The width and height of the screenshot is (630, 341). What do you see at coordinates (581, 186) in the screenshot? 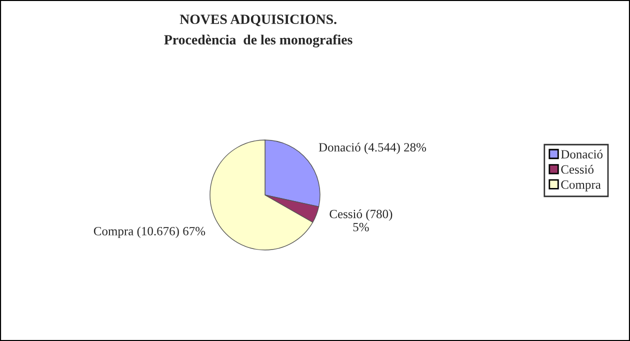
I see `legend-label: Compra` at bounding box center [581, 186].